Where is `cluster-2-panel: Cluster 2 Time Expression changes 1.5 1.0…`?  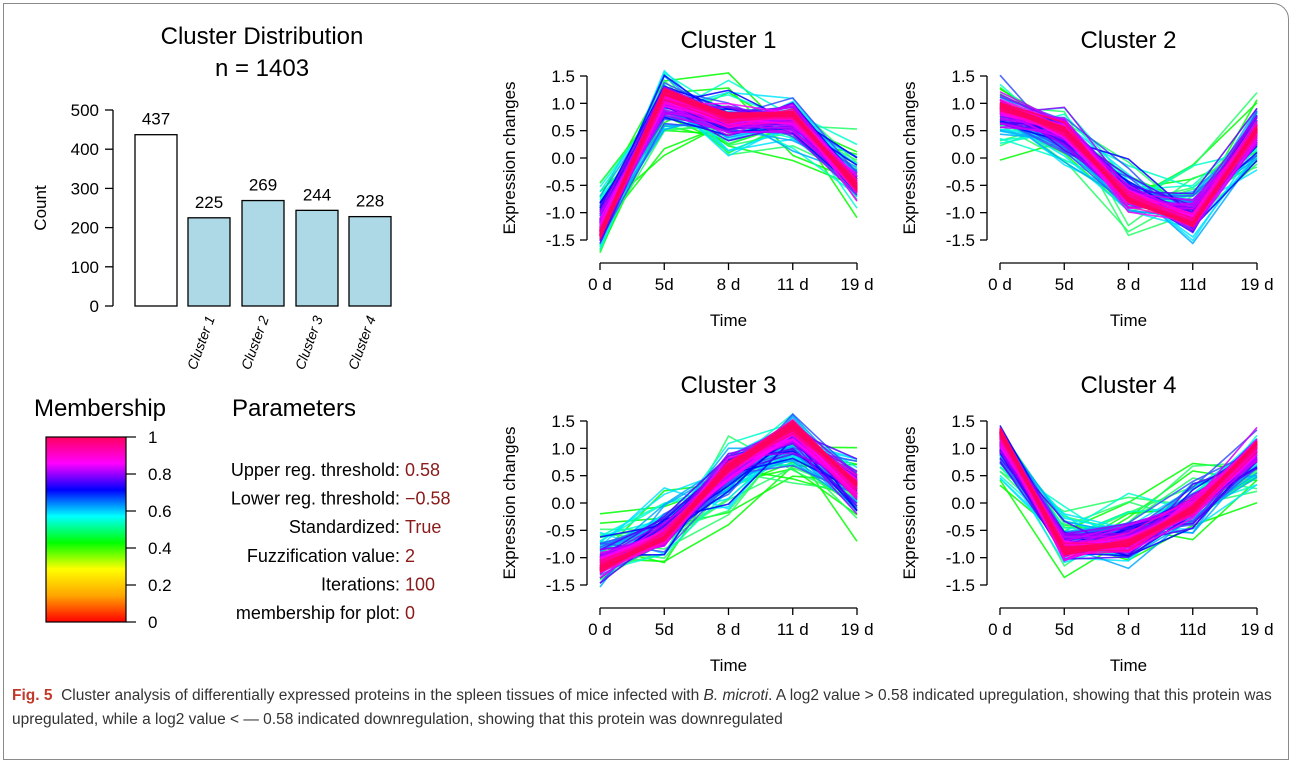
cluster-2-panel: Cluster 2 Time Expression changes 1.5 1.0… is located at coordinates (1087, 178).